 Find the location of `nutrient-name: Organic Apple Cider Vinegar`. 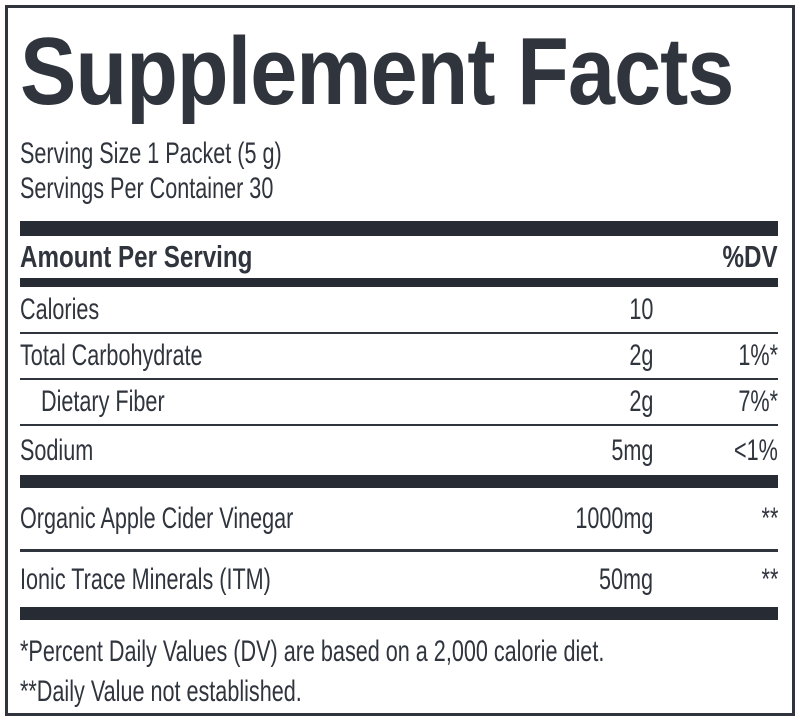

nutrient-name: Organic Apple Cider Vinegar is located at coordinates (157, 518).